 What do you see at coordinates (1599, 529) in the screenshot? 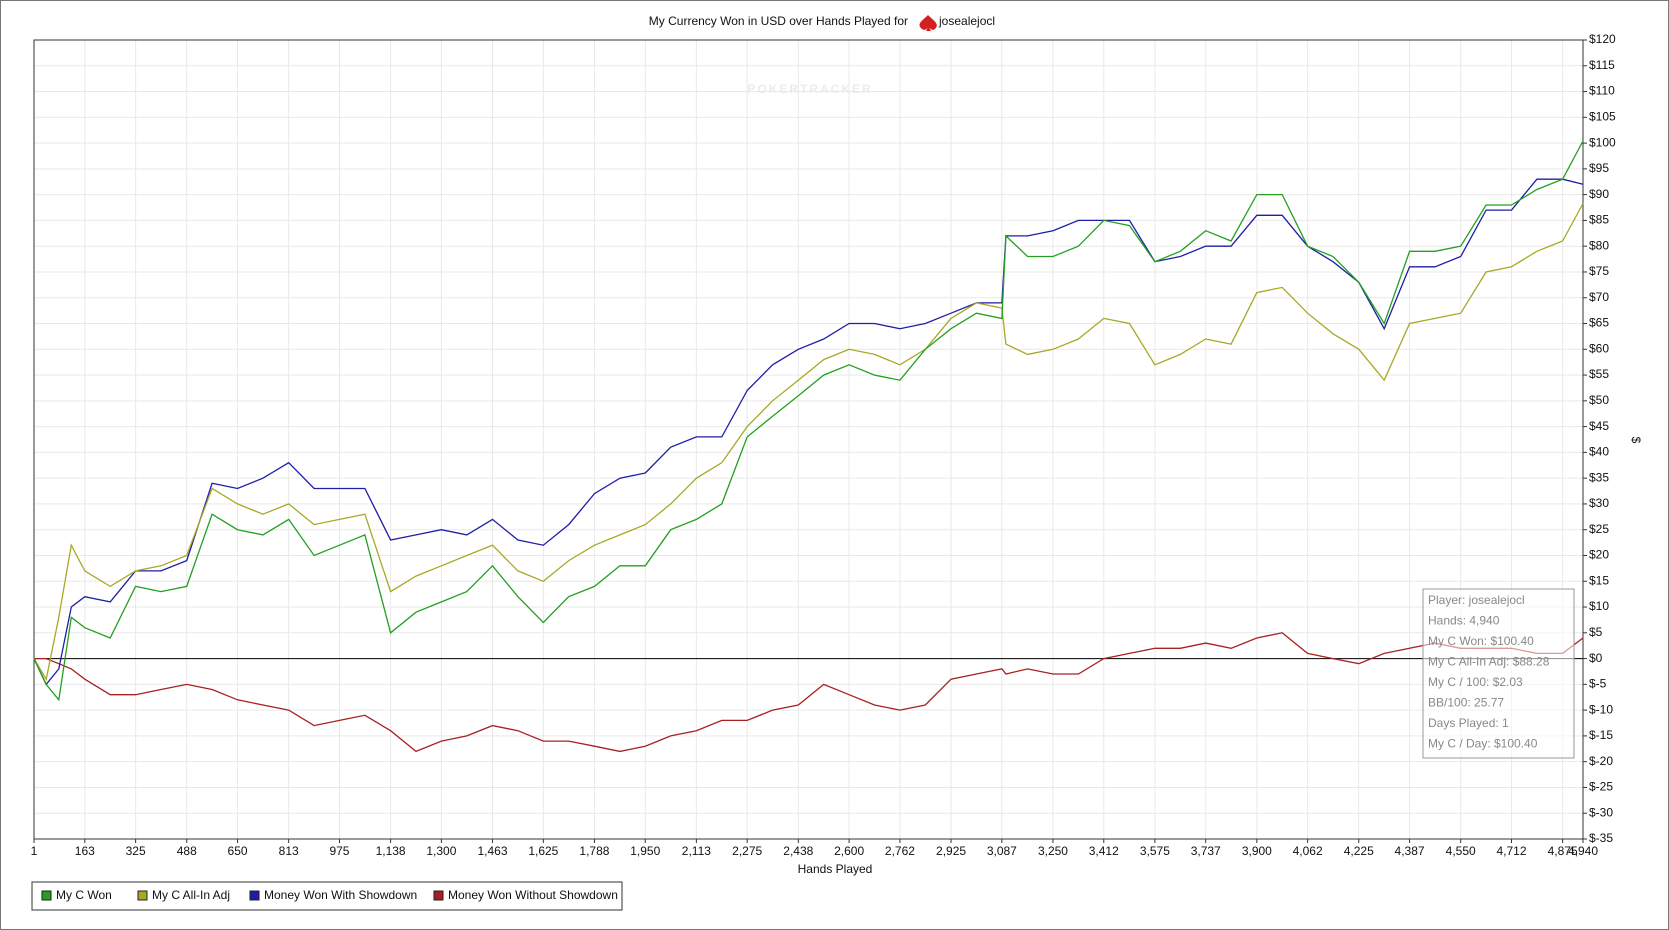
I see `y-tick-label: $25` at bounding box center [1599, 529].